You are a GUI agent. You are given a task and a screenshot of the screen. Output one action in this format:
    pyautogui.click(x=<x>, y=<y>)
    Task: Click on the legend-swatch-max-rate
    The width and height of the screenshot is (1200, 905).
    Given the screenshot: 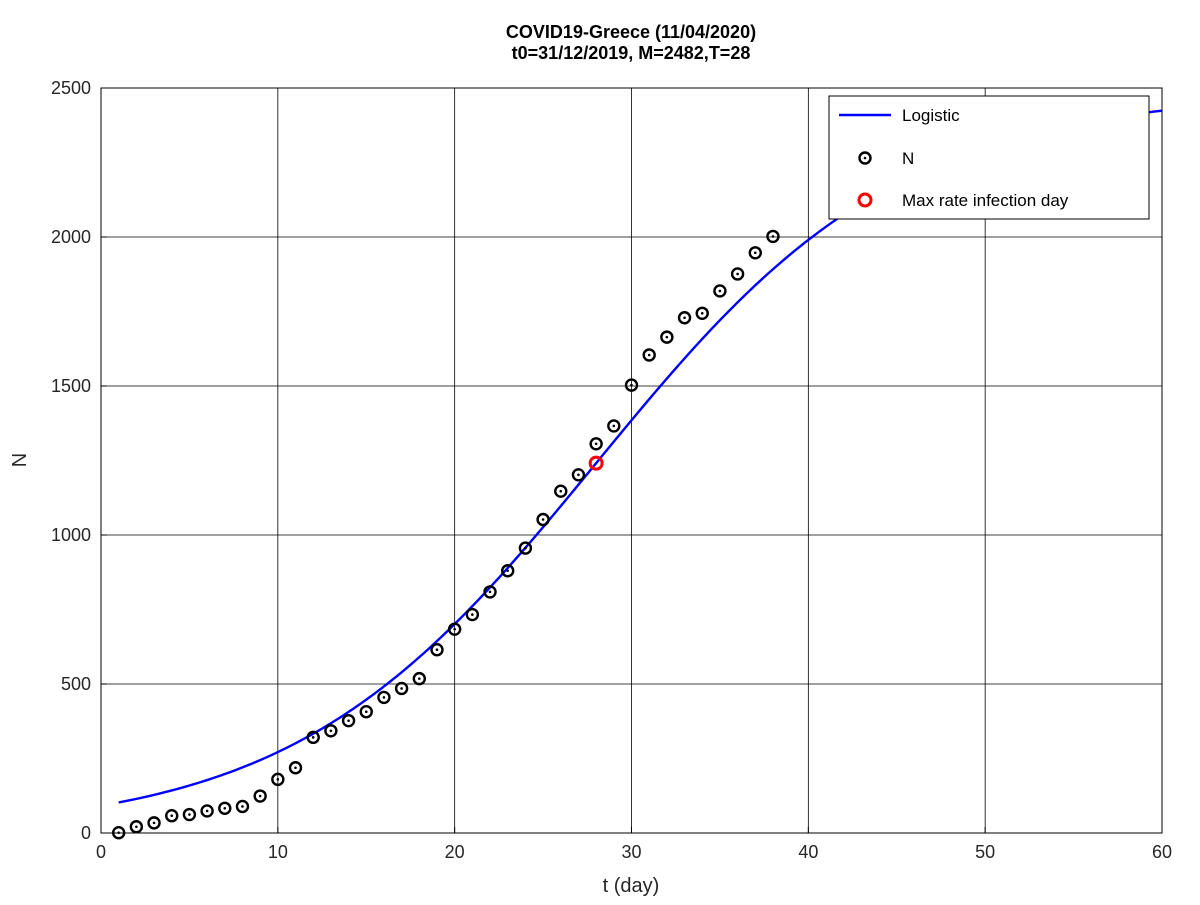 What is the action you would take?
    pyautogui.click(x=865, y=200)
    